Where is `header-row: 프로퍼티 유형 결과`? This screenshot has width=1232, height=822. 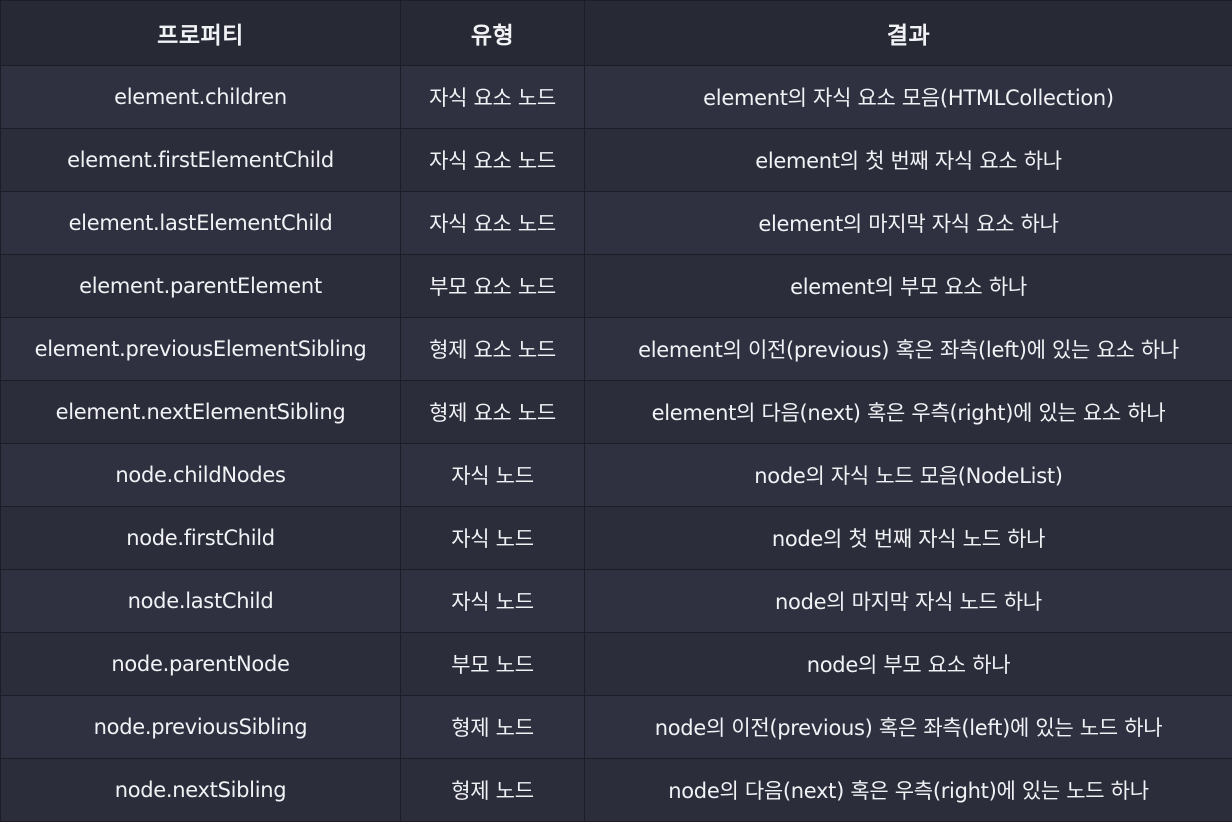 header-row: 프로퍼티 유형 결과 is located at coordinates (616, 33).